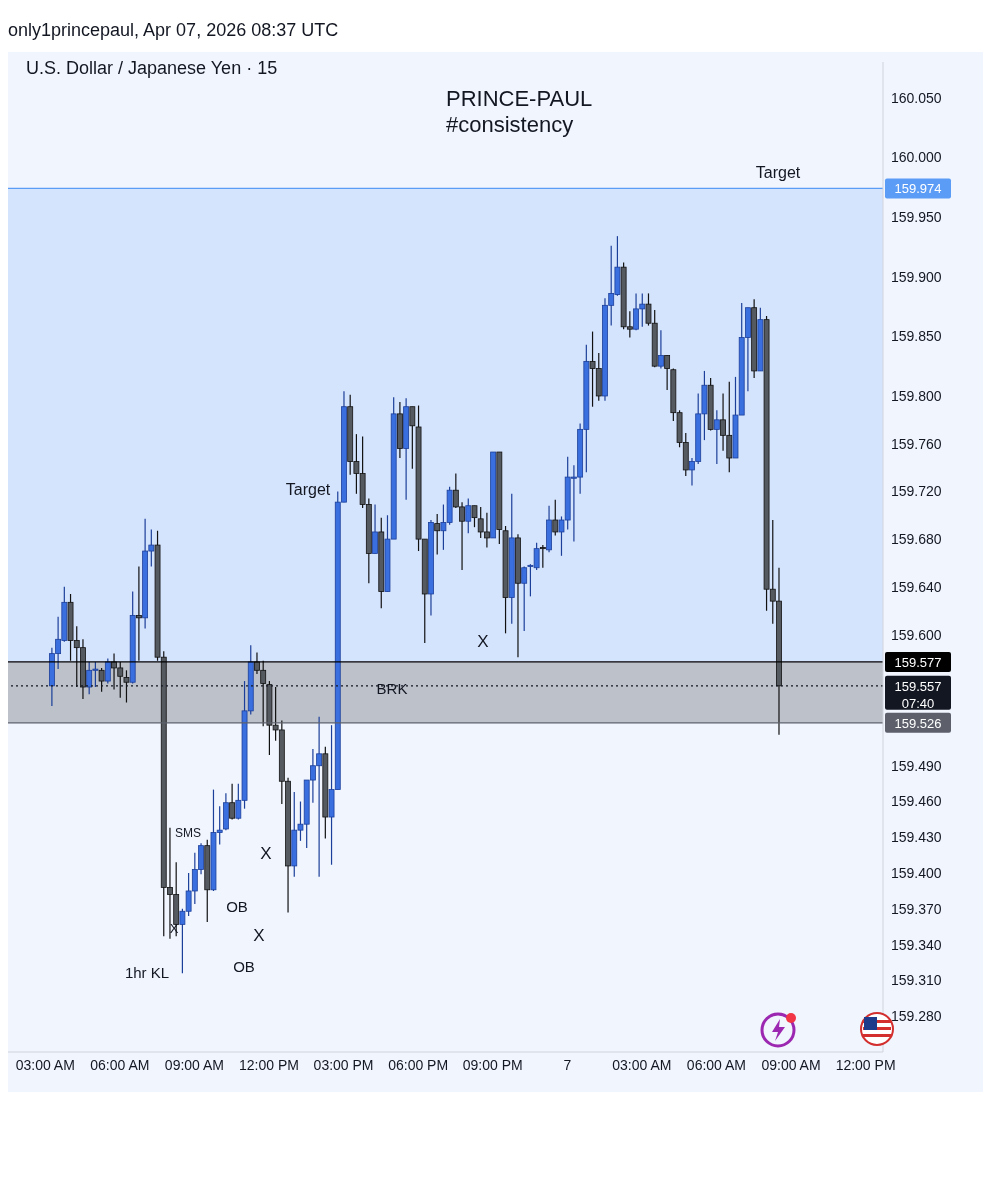 This screenshot has width=1008, height=1200. Describe the element at coordinates (916, 837) in the screenshot. I see `y-tick-label: 159.430` at that location.